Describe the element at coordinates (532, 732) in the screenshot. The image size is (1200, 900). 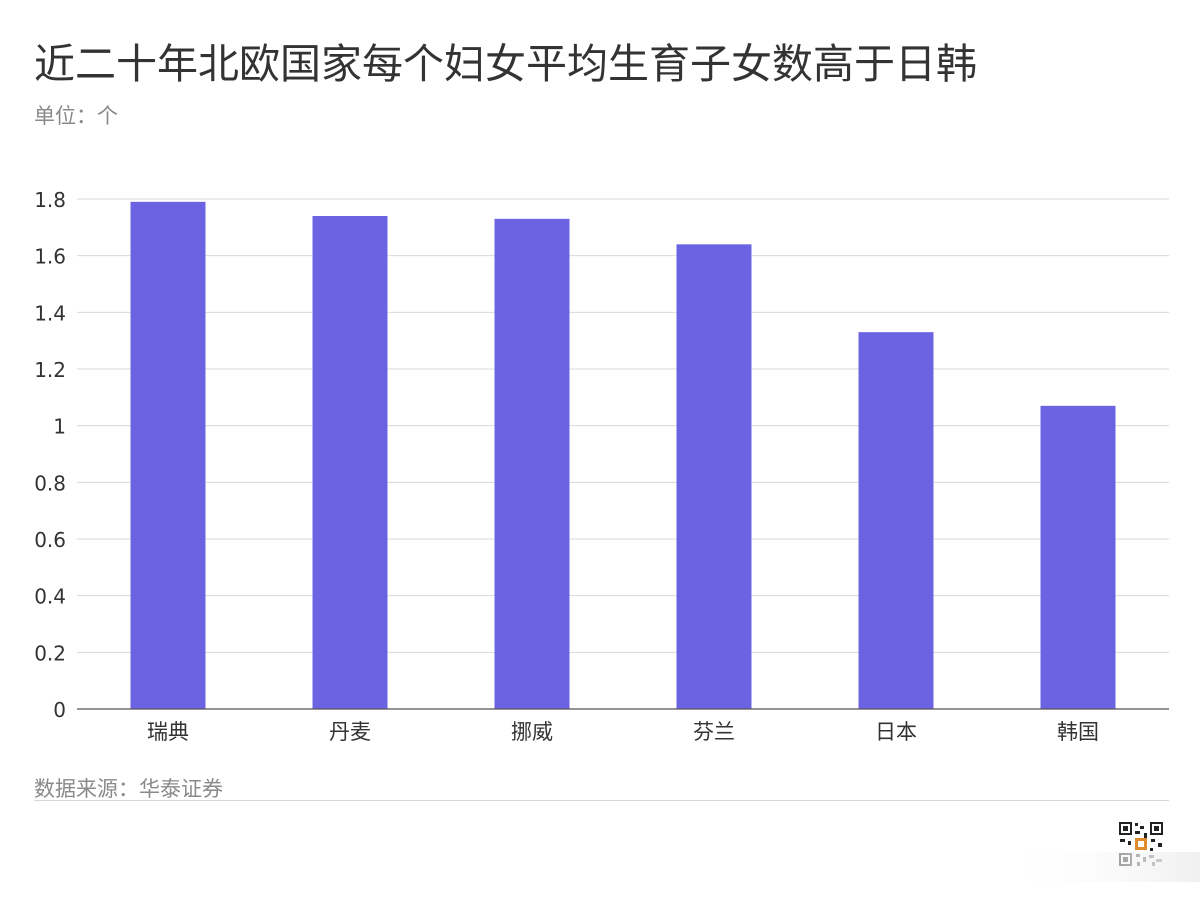
I see `x-tick-label: 挪威` at that location.